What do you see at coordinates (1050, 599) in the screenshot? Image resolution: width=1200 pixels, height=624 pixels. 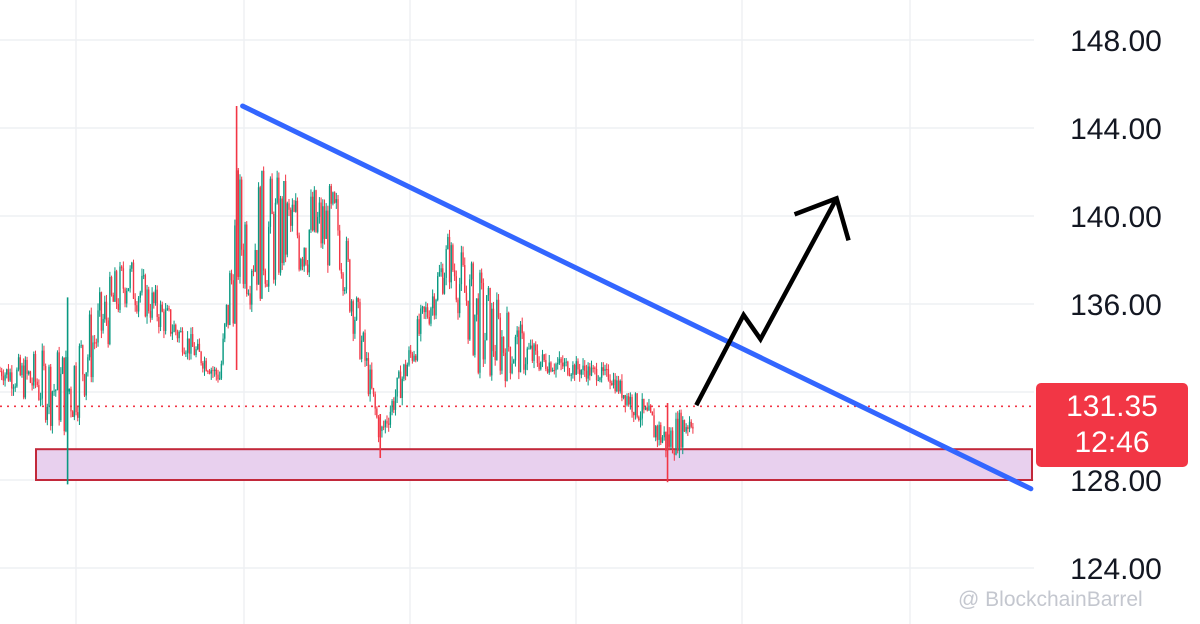 I see `watermark-text: @ BlockchainBarrel` at bounding box center [1050, 599].